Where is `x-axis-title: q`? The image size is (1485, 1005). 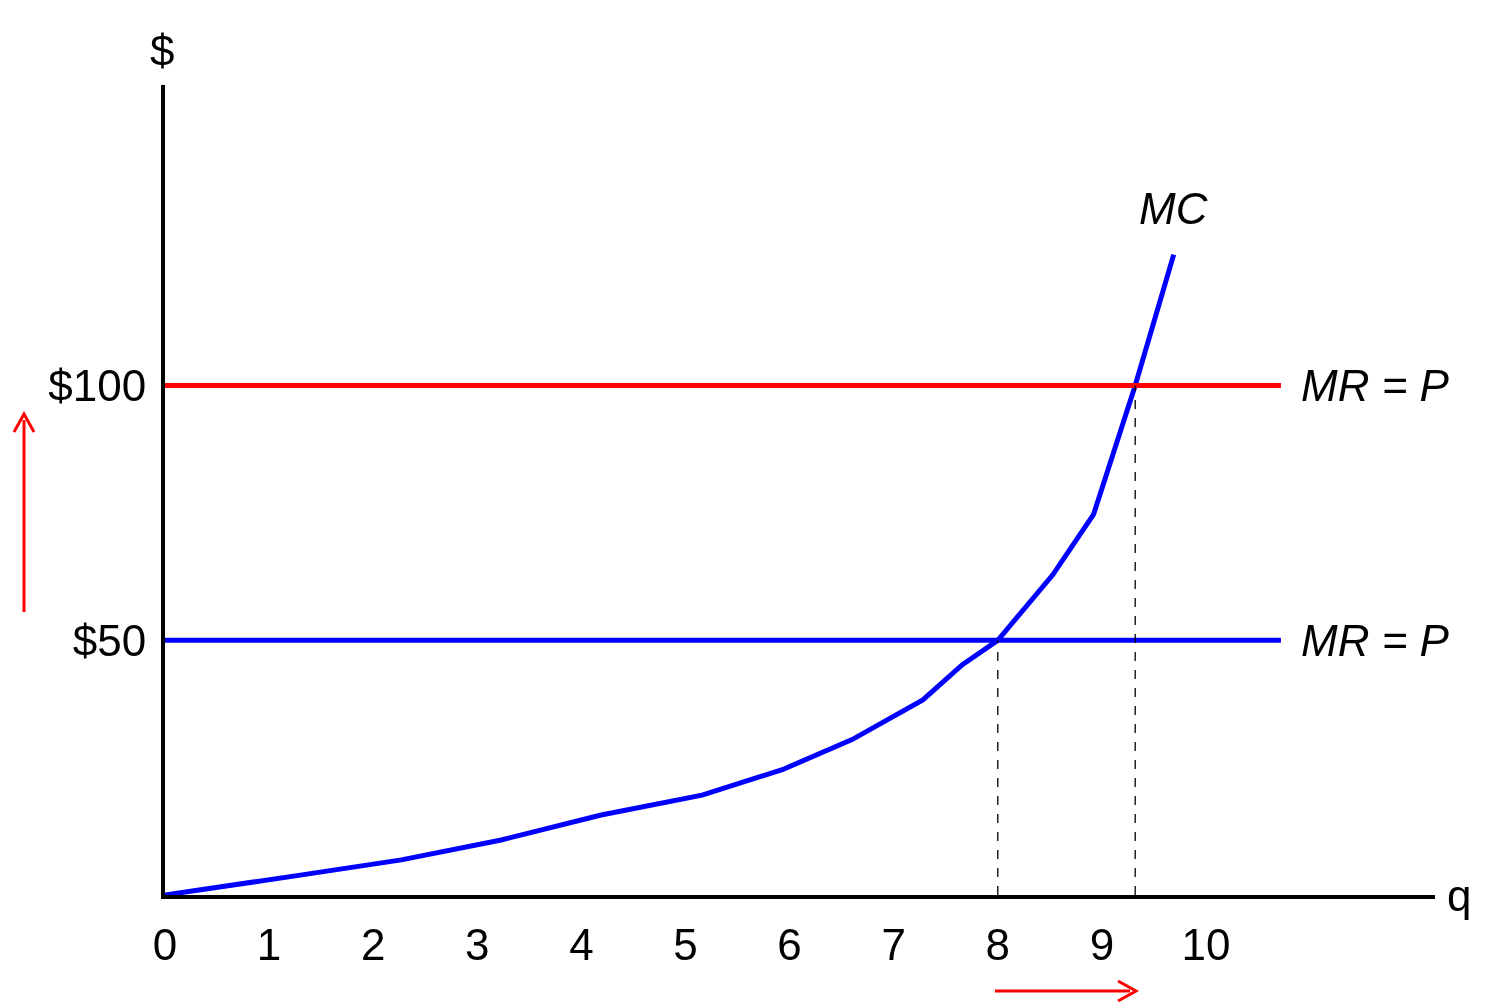
x-axis-title: q is located at coordinates (1459, 895).